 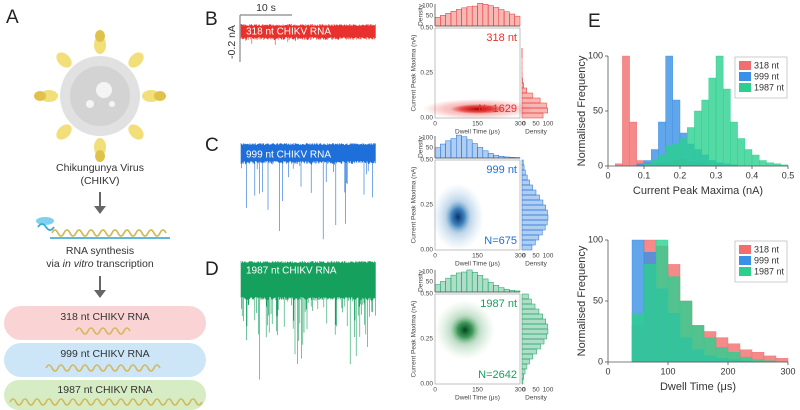 I want to click on scale-current: -0.2 nA, so click(x=232, y=42).